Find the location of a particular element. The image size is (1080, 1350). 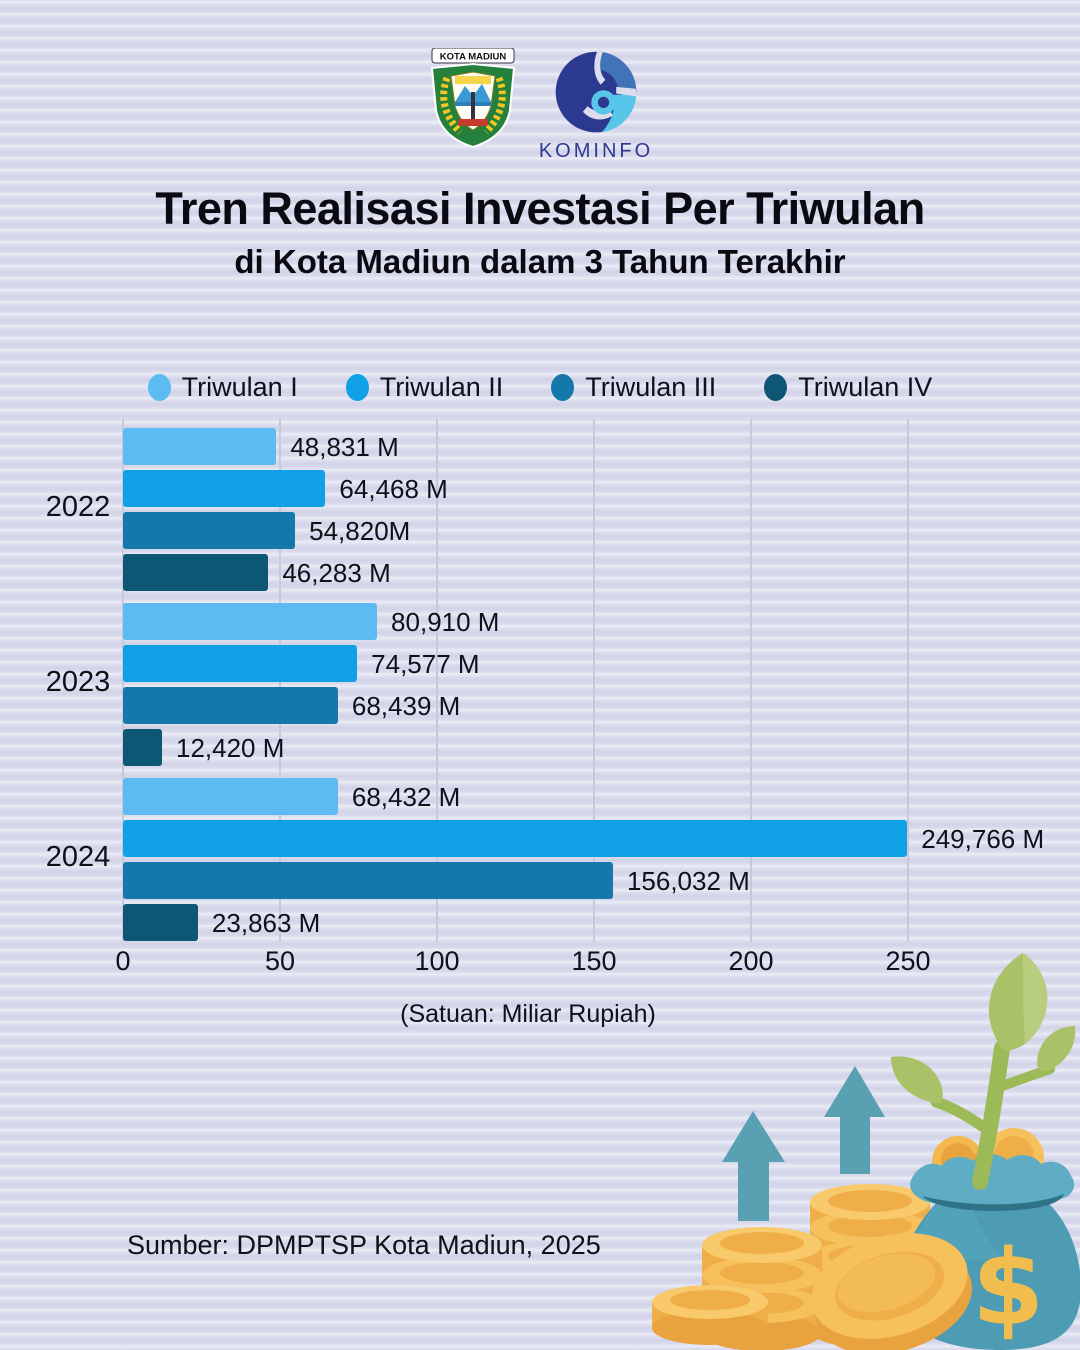

legend-label: Triwulan III is located at coordinates (651, 387).